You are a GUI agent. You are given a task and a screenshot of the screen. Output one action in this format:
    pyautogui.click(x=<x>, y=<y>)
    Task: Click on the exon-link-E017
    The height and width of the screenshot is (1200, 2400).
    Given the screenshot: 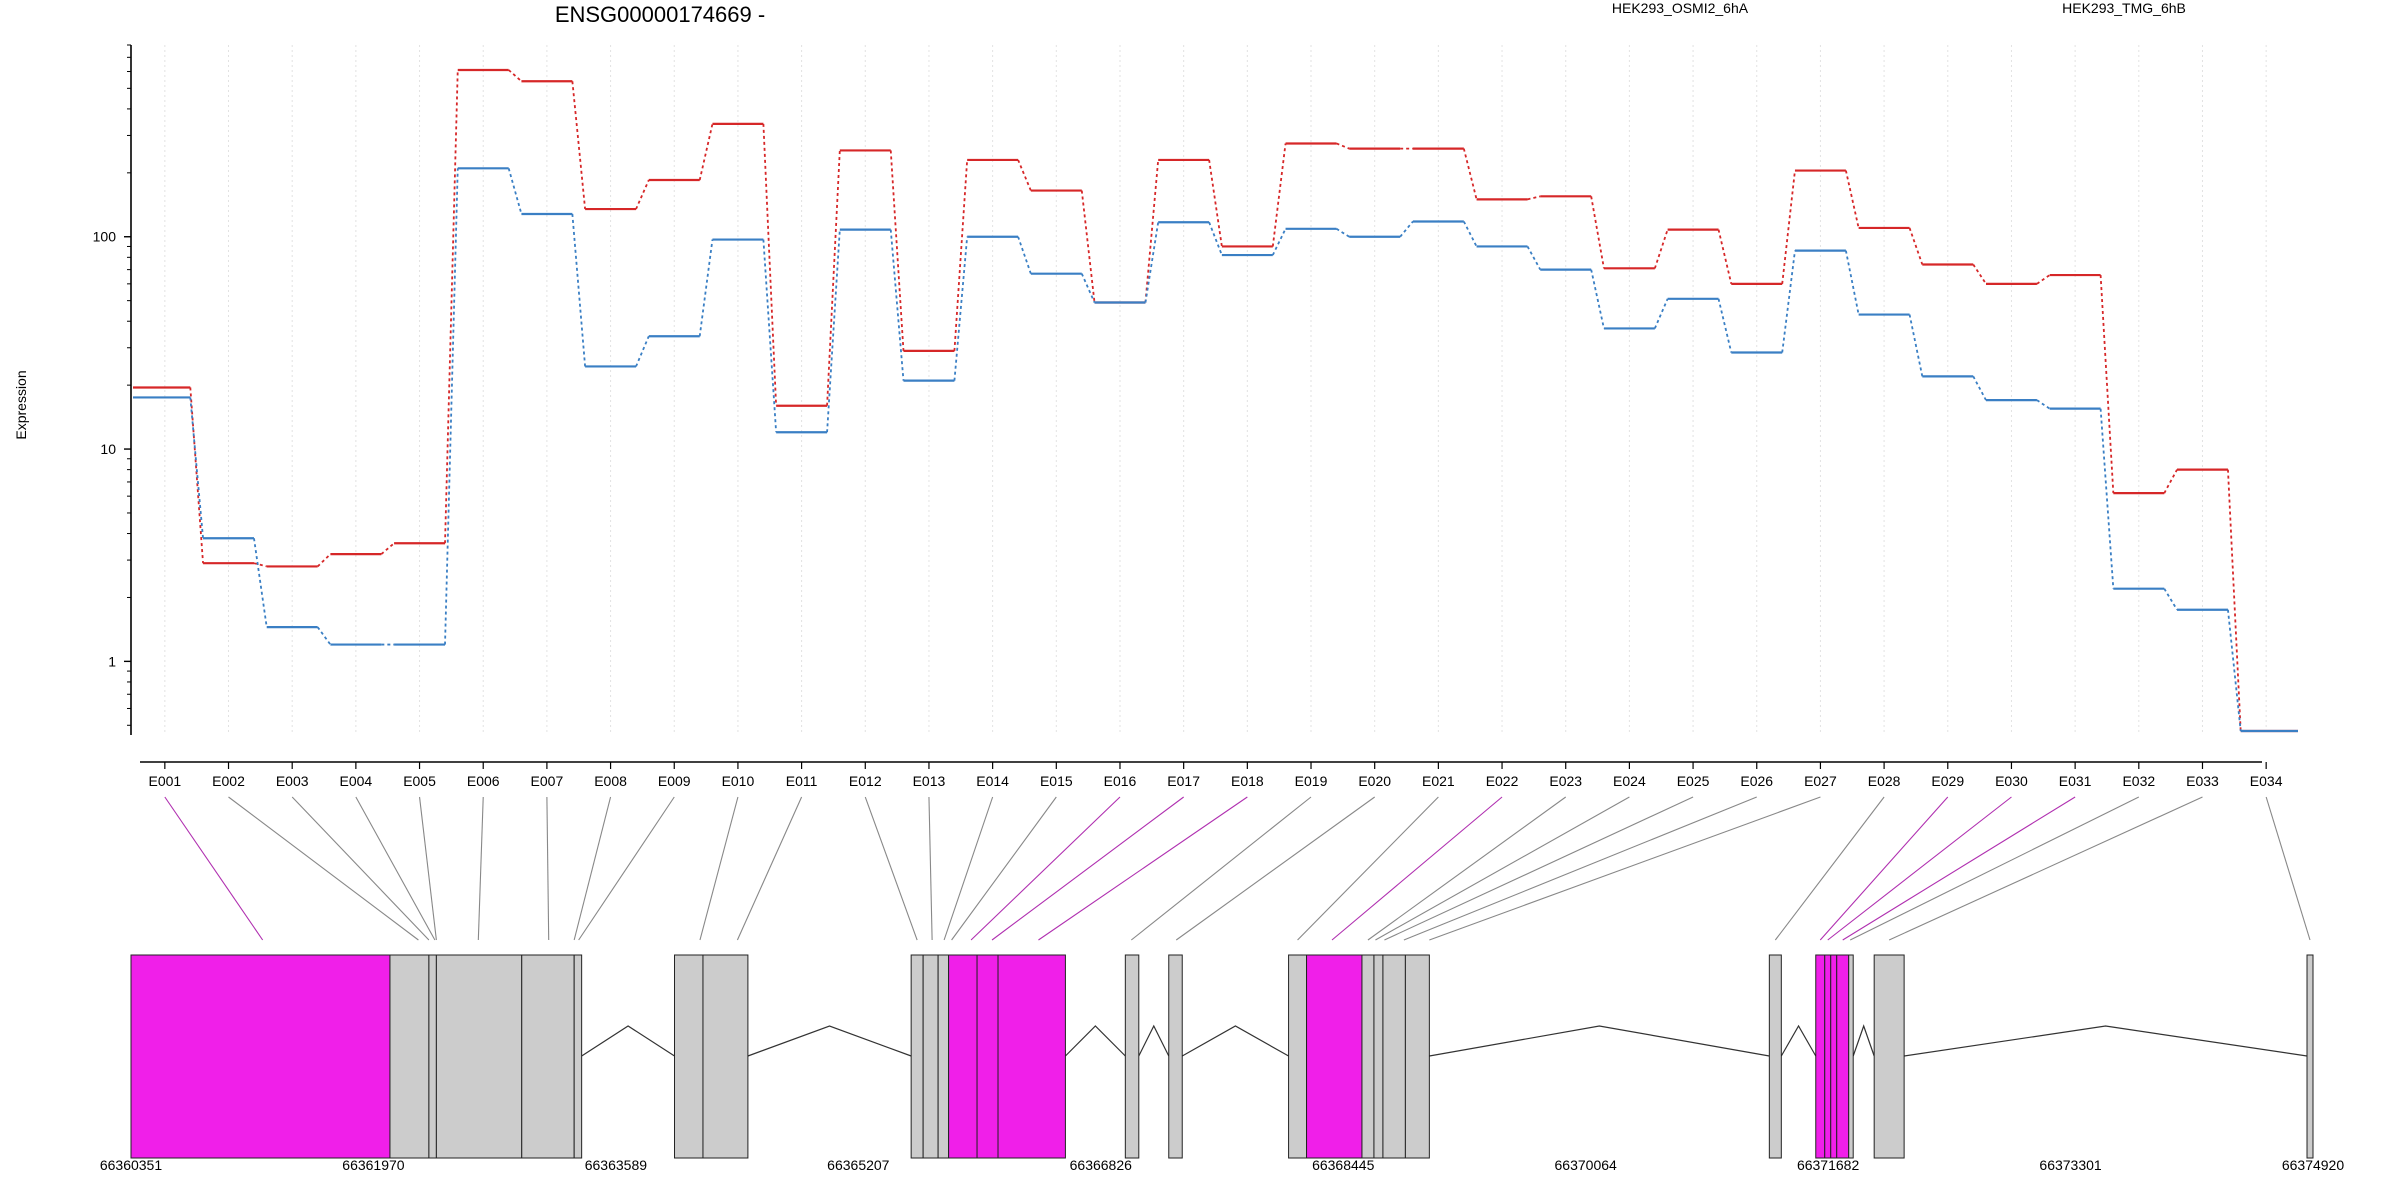 What is the action you would take?
    pyautogui.click(x=1087, y=868)
    